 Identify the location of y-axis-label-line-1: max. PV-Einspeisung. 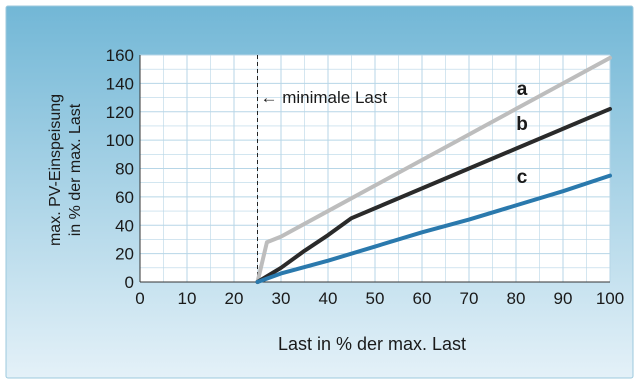
(55, 170).